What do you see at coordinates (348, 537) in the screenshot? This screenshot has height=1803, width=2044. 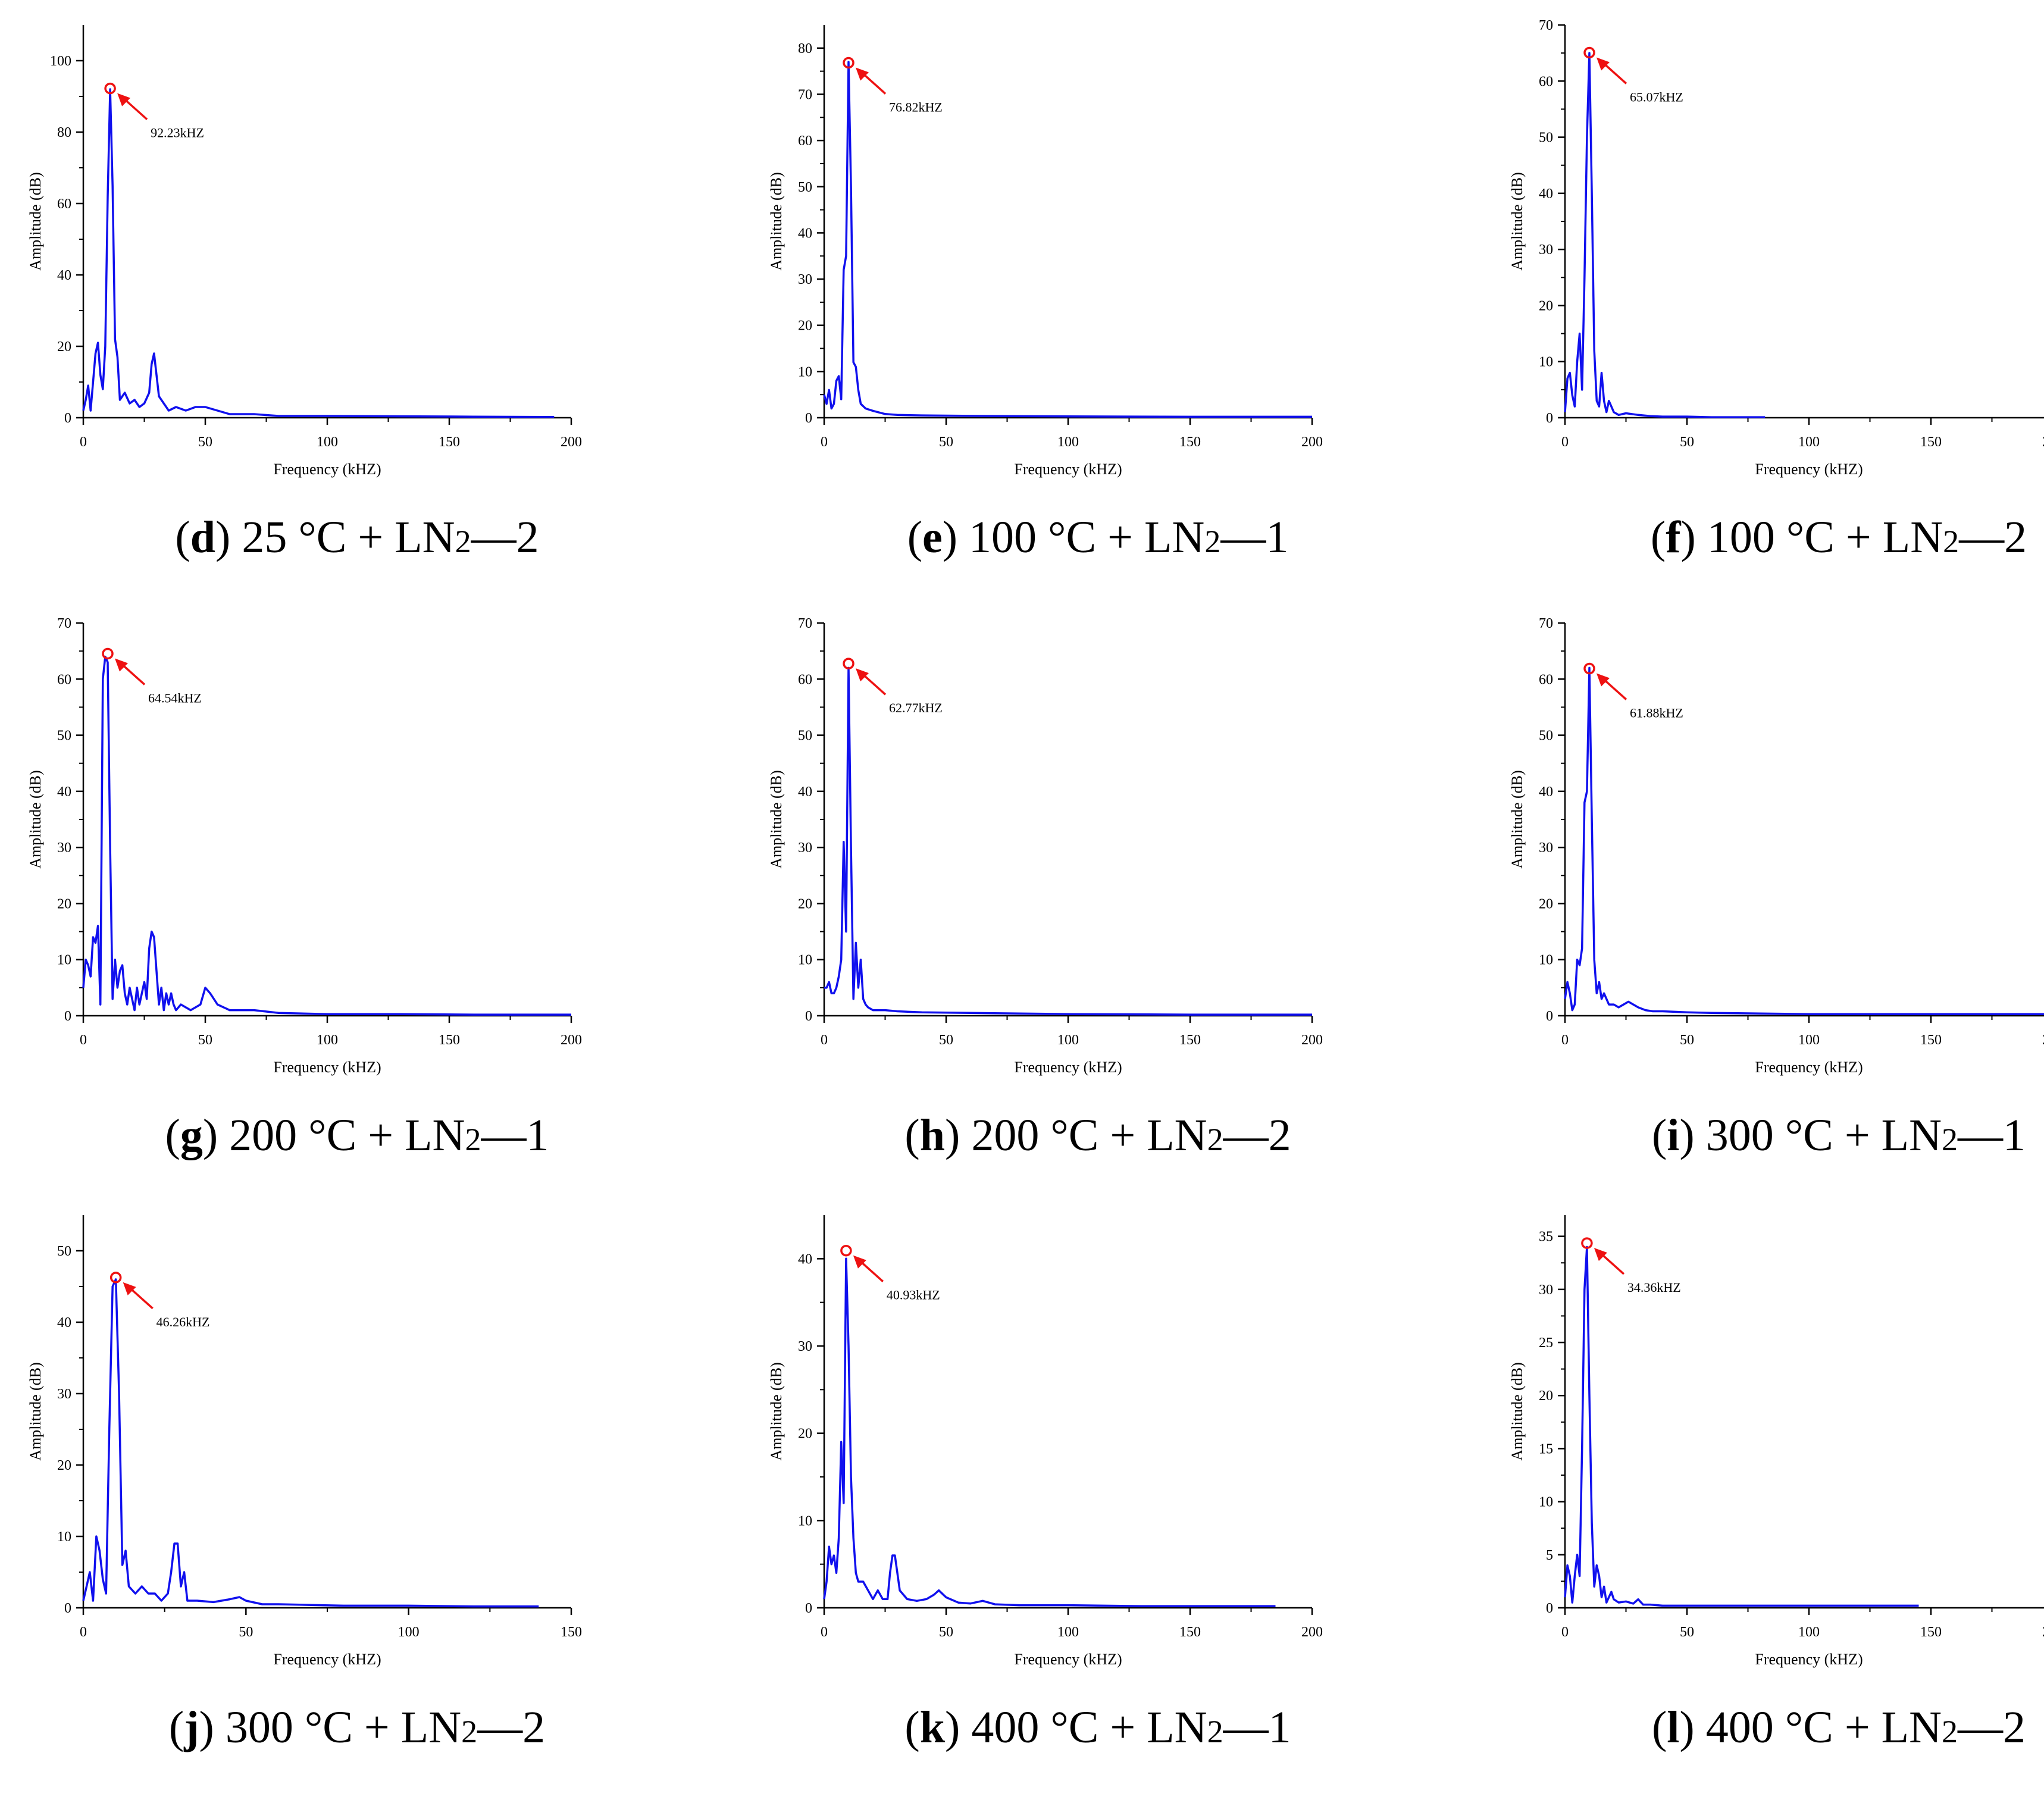 I see `caption-text: 25 °C + LN` at bounding box center [348, 537].